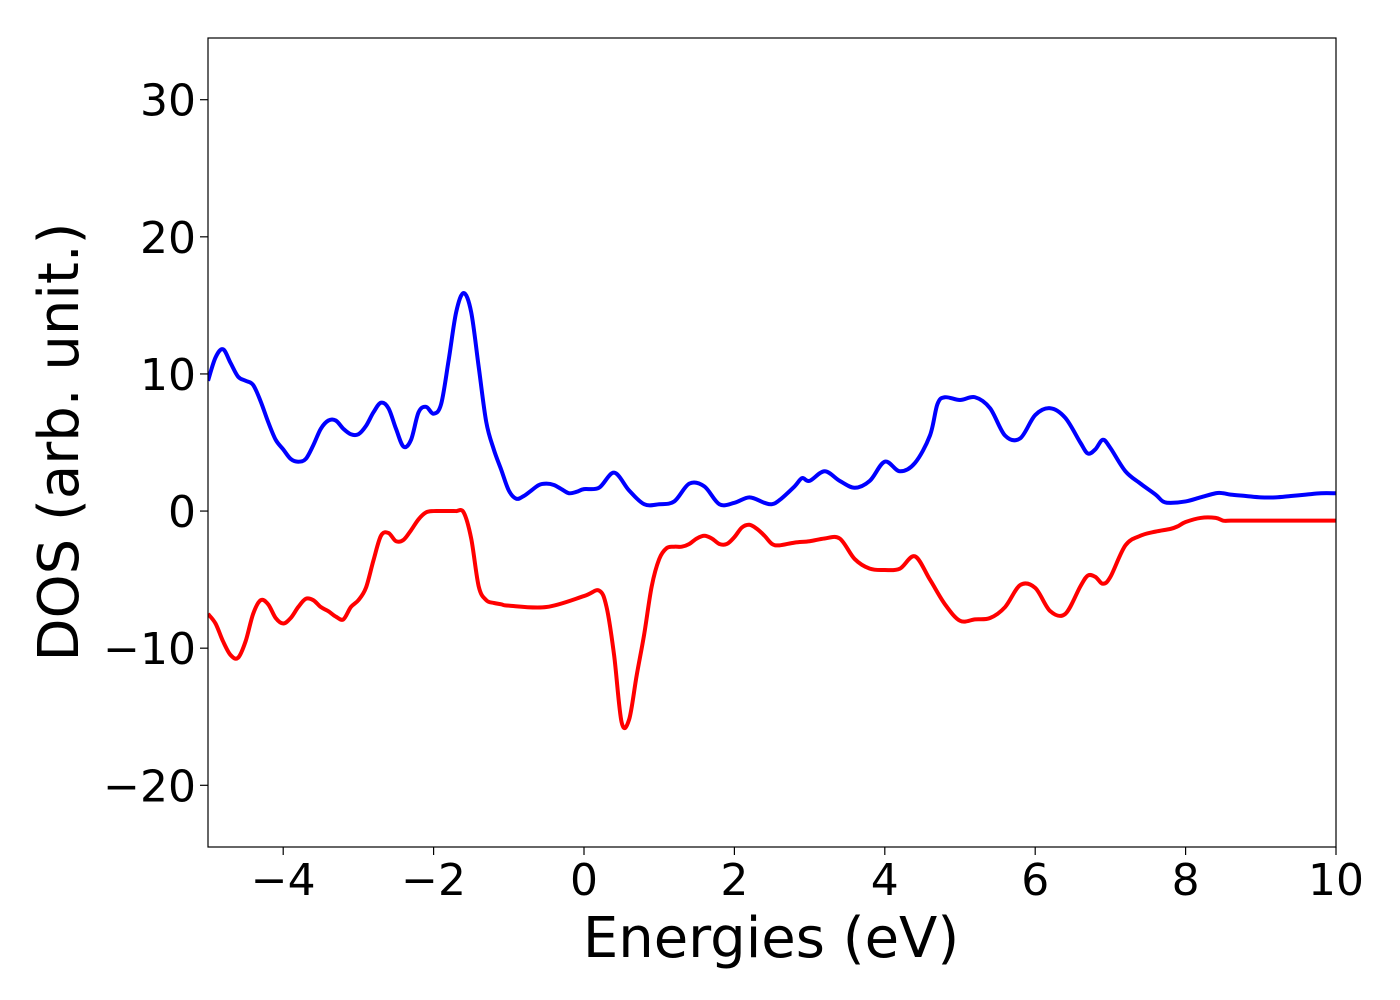  Describe the element at coordinates (734, 880) in the screenshot. I see `x-tick-label: 2` at that location.